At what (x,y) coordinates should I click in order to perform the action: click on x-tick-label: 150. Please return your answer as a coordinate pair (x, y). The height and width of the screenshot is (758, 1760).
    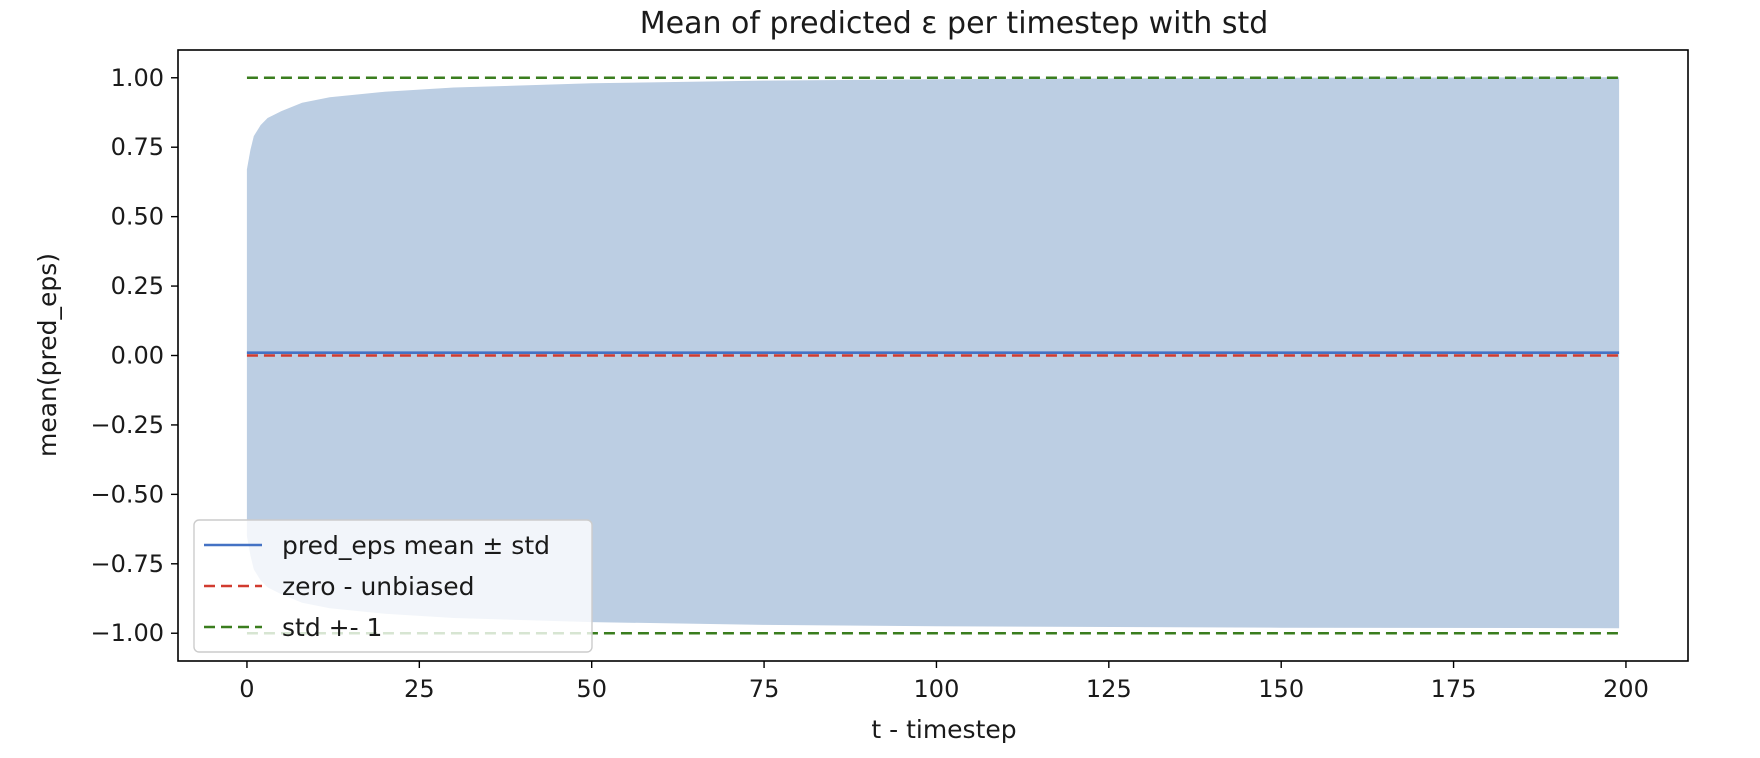
    Looking at the image, I should click on (1281, 689).